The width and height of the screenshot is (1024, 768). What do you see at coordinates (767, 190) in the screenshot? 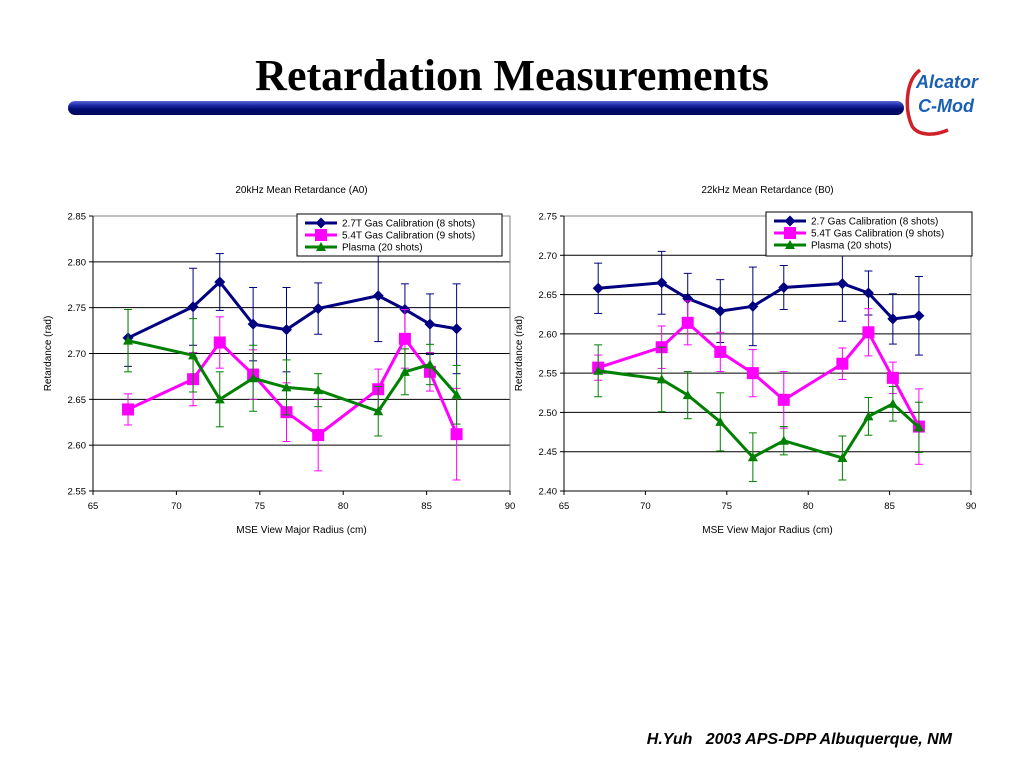
I see `chart-title: 22kHz Mean Retardance (B0)` at bounding box center [767, 190].